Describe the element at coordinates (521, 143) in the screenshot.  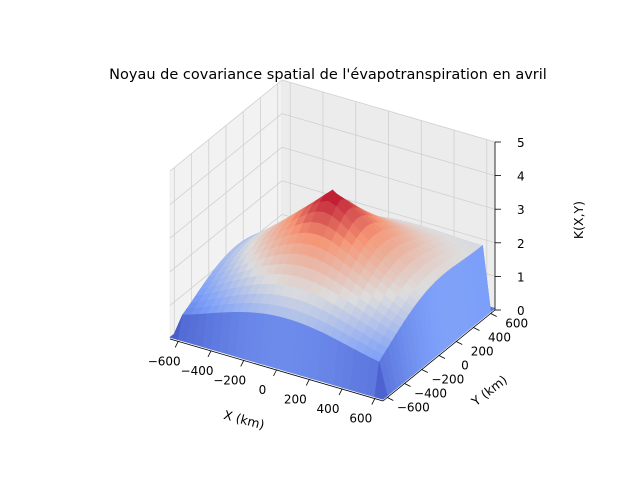
I see `z-tick-label: 5` at that location.